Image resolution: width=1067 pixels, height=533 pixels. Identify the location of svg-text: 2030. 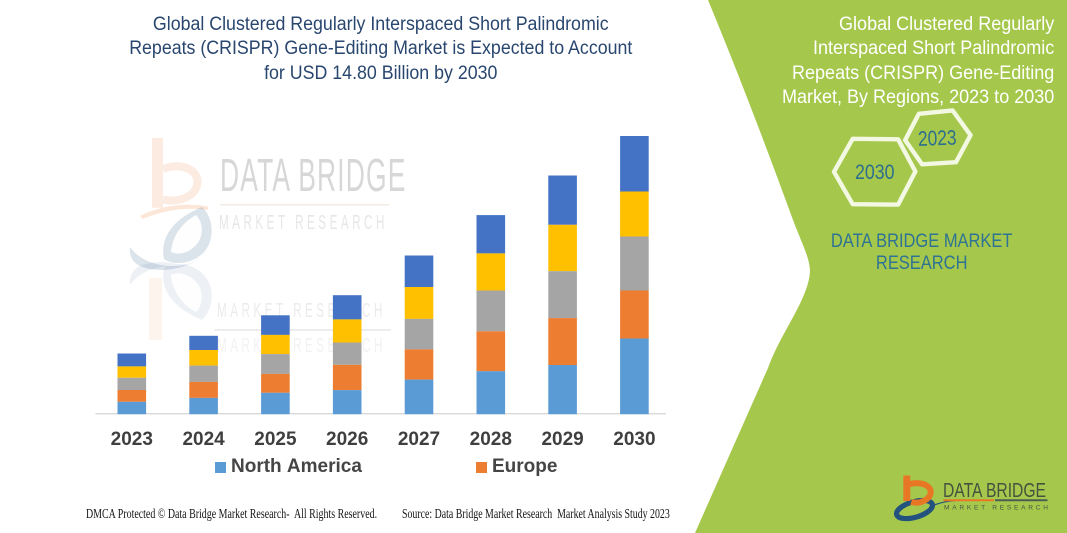
(875, 172).